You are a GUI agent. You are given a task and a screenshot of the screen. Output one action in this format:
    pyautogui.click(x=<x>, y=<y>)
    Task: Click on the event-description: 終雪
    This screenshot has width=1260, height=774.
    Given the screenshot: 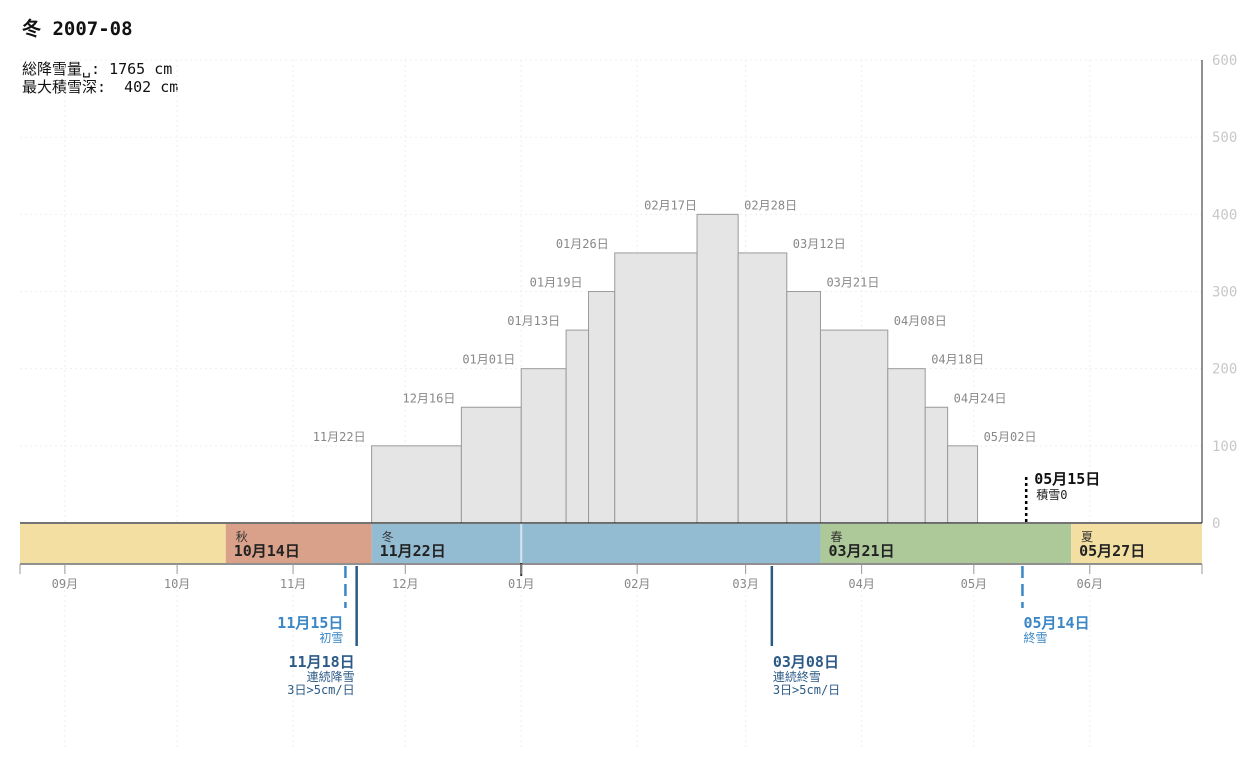 What is the action you would take?
    pyautogui.click(x=1035, y=637)
    